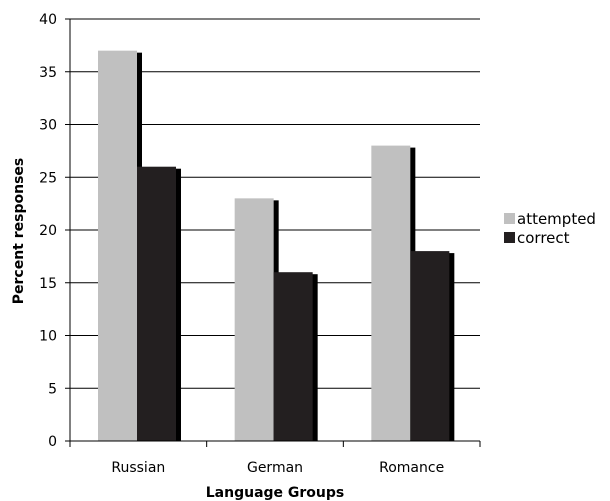 Image resolution: width=610 pixels, height=501 pixels. What do you see at coordinates (48, 73) in the screenshot?
I see `y-tick-label-35: 35` at bounding box center [48, 73].